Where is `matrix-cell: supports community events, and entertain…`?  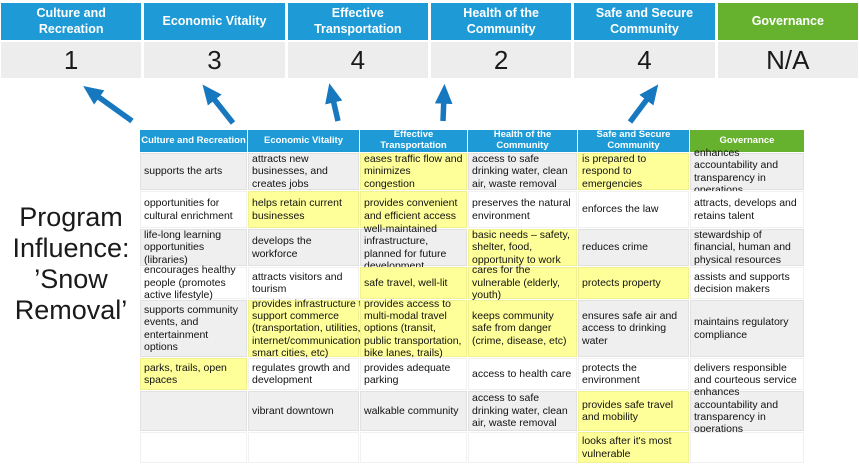
matrix-cell: supports community events, and entertain… is located at coordinates (193, 328).